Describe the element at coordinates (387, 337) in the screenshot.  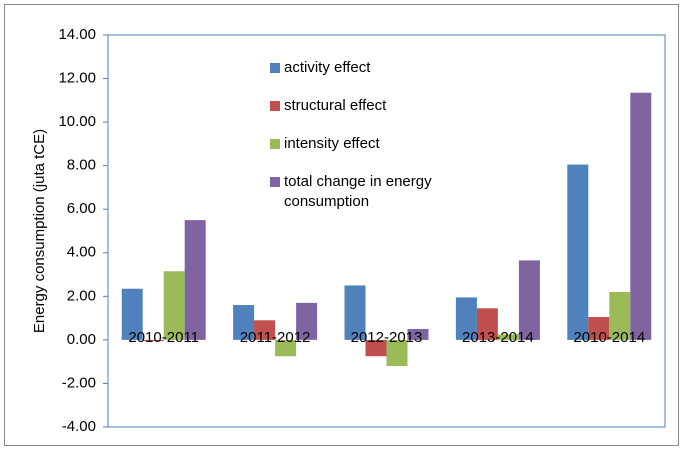
I see `x-tick-label: 2012-2013` at that location.